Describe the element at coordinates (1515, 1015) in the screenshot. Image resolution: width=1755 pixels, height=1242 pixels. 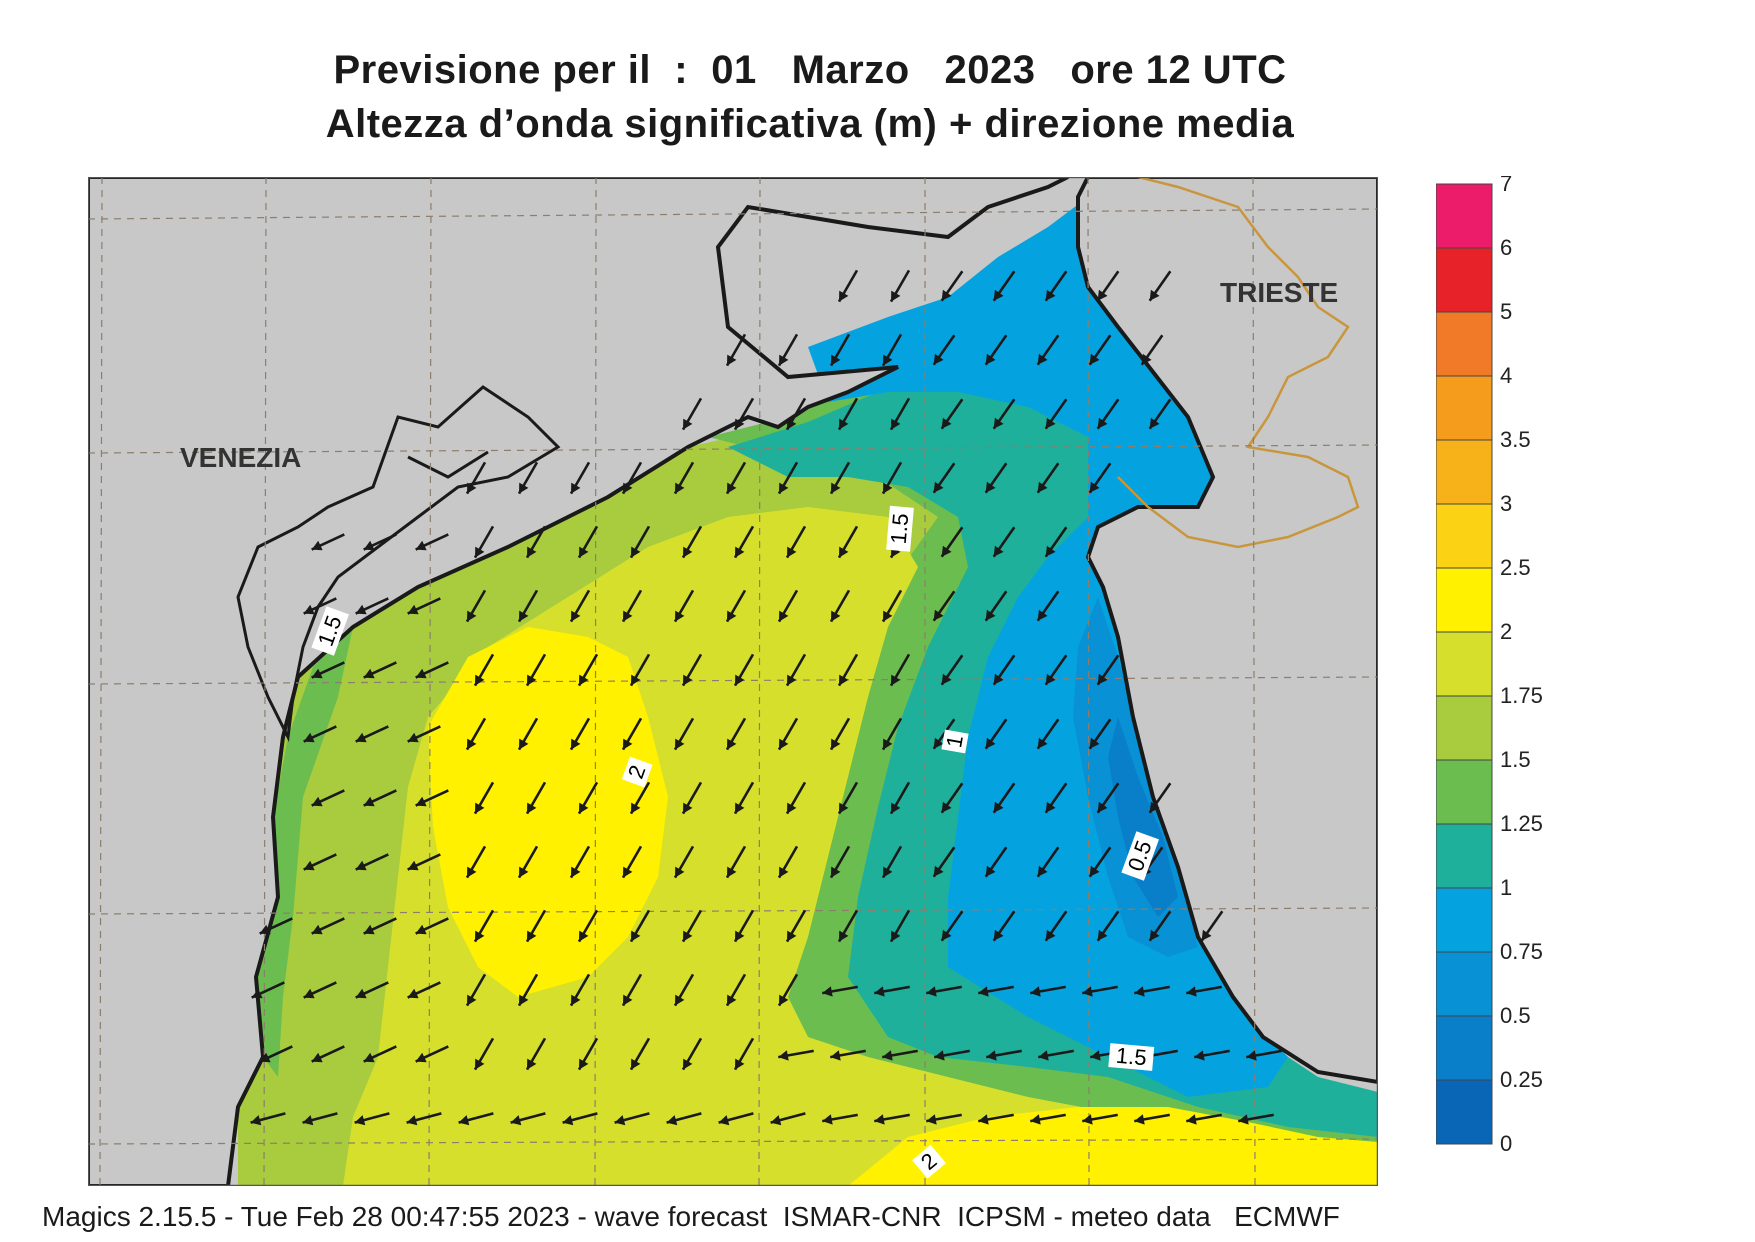
I see `colorbar-tick-label: 0.5` at that location.